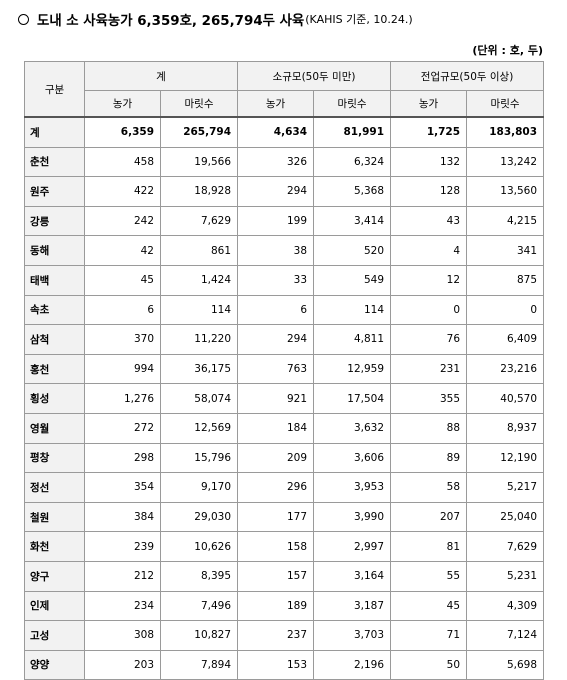  Describe the element at coordinates (284, 664) in the screenshot. I see `table-row: 양양 203 7,894 153 2,196 50 5,698` at that location.